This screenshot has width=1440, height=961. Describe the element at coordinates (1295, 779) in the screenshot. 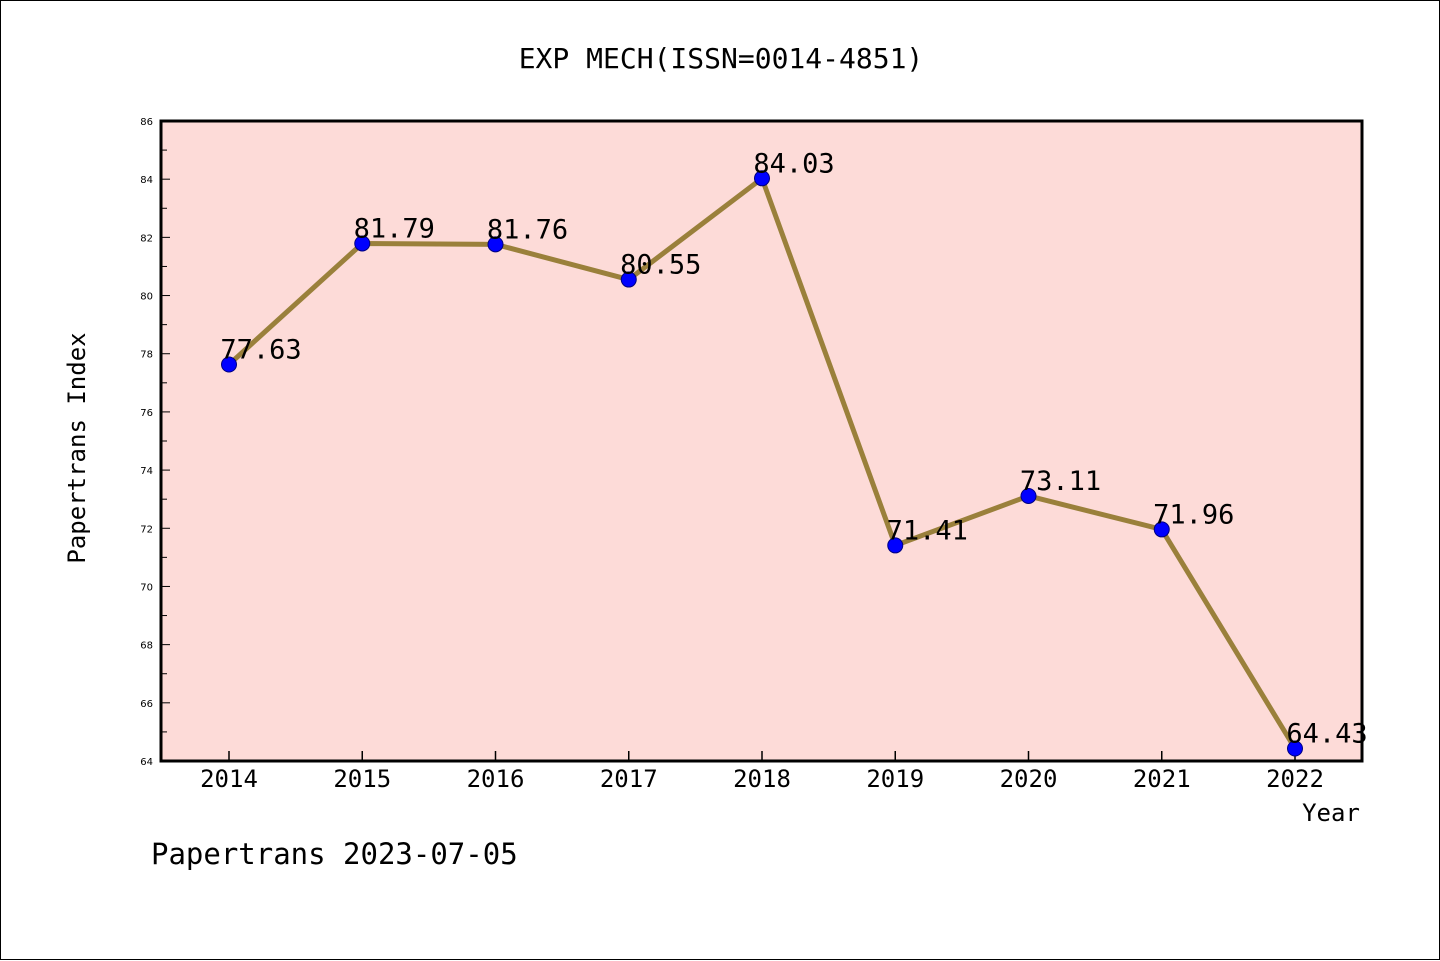

I see `x-tick-label: 2022` at that location.